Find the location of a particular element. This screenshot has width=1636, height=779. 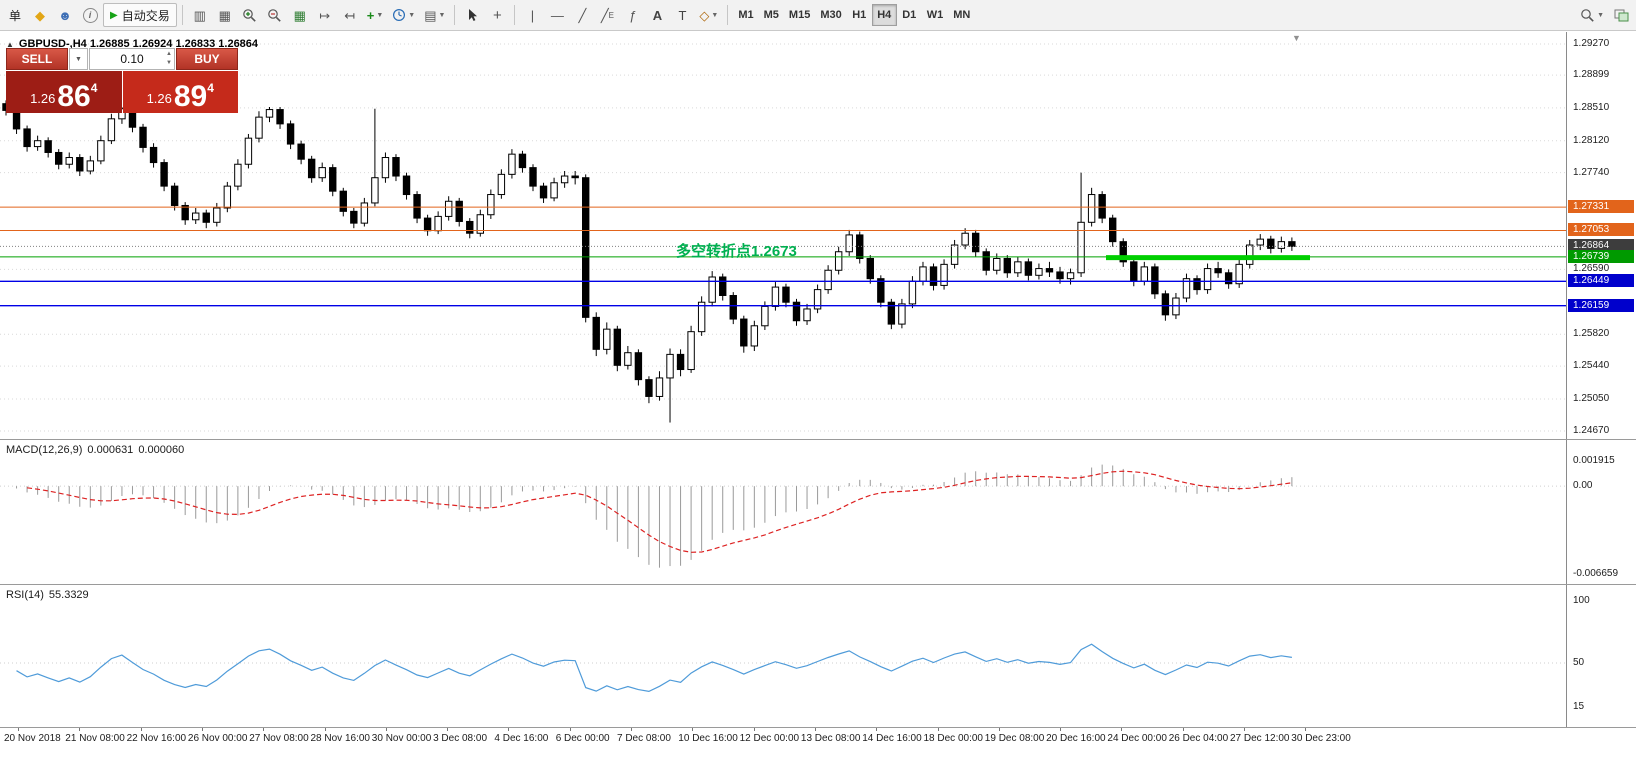

timeframe-toolbar: M1 M5 M15 M30 H1 H4 D1 W1 MN is located at coordinates (854, 15).